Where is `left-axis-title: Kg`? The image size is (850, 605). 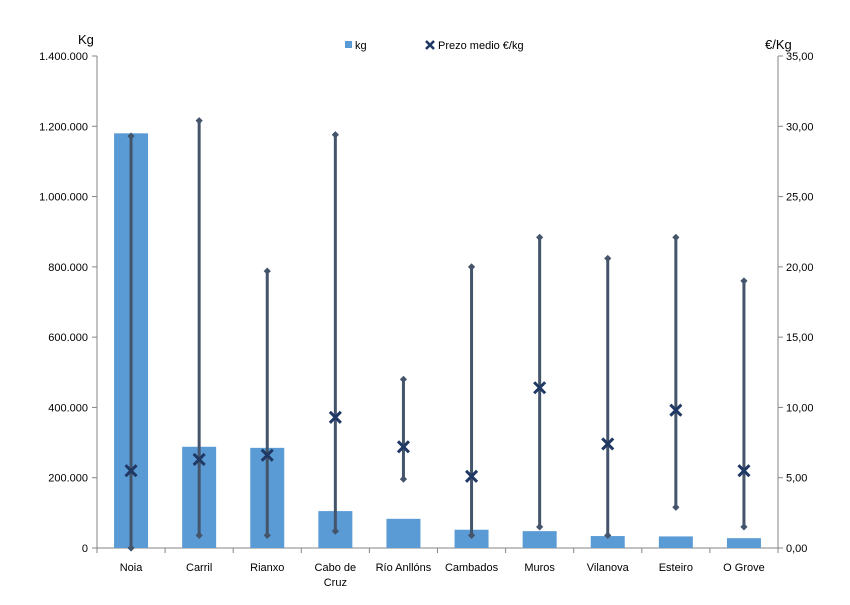 left-axis-title: Kg is located at coordinates (86, 39).